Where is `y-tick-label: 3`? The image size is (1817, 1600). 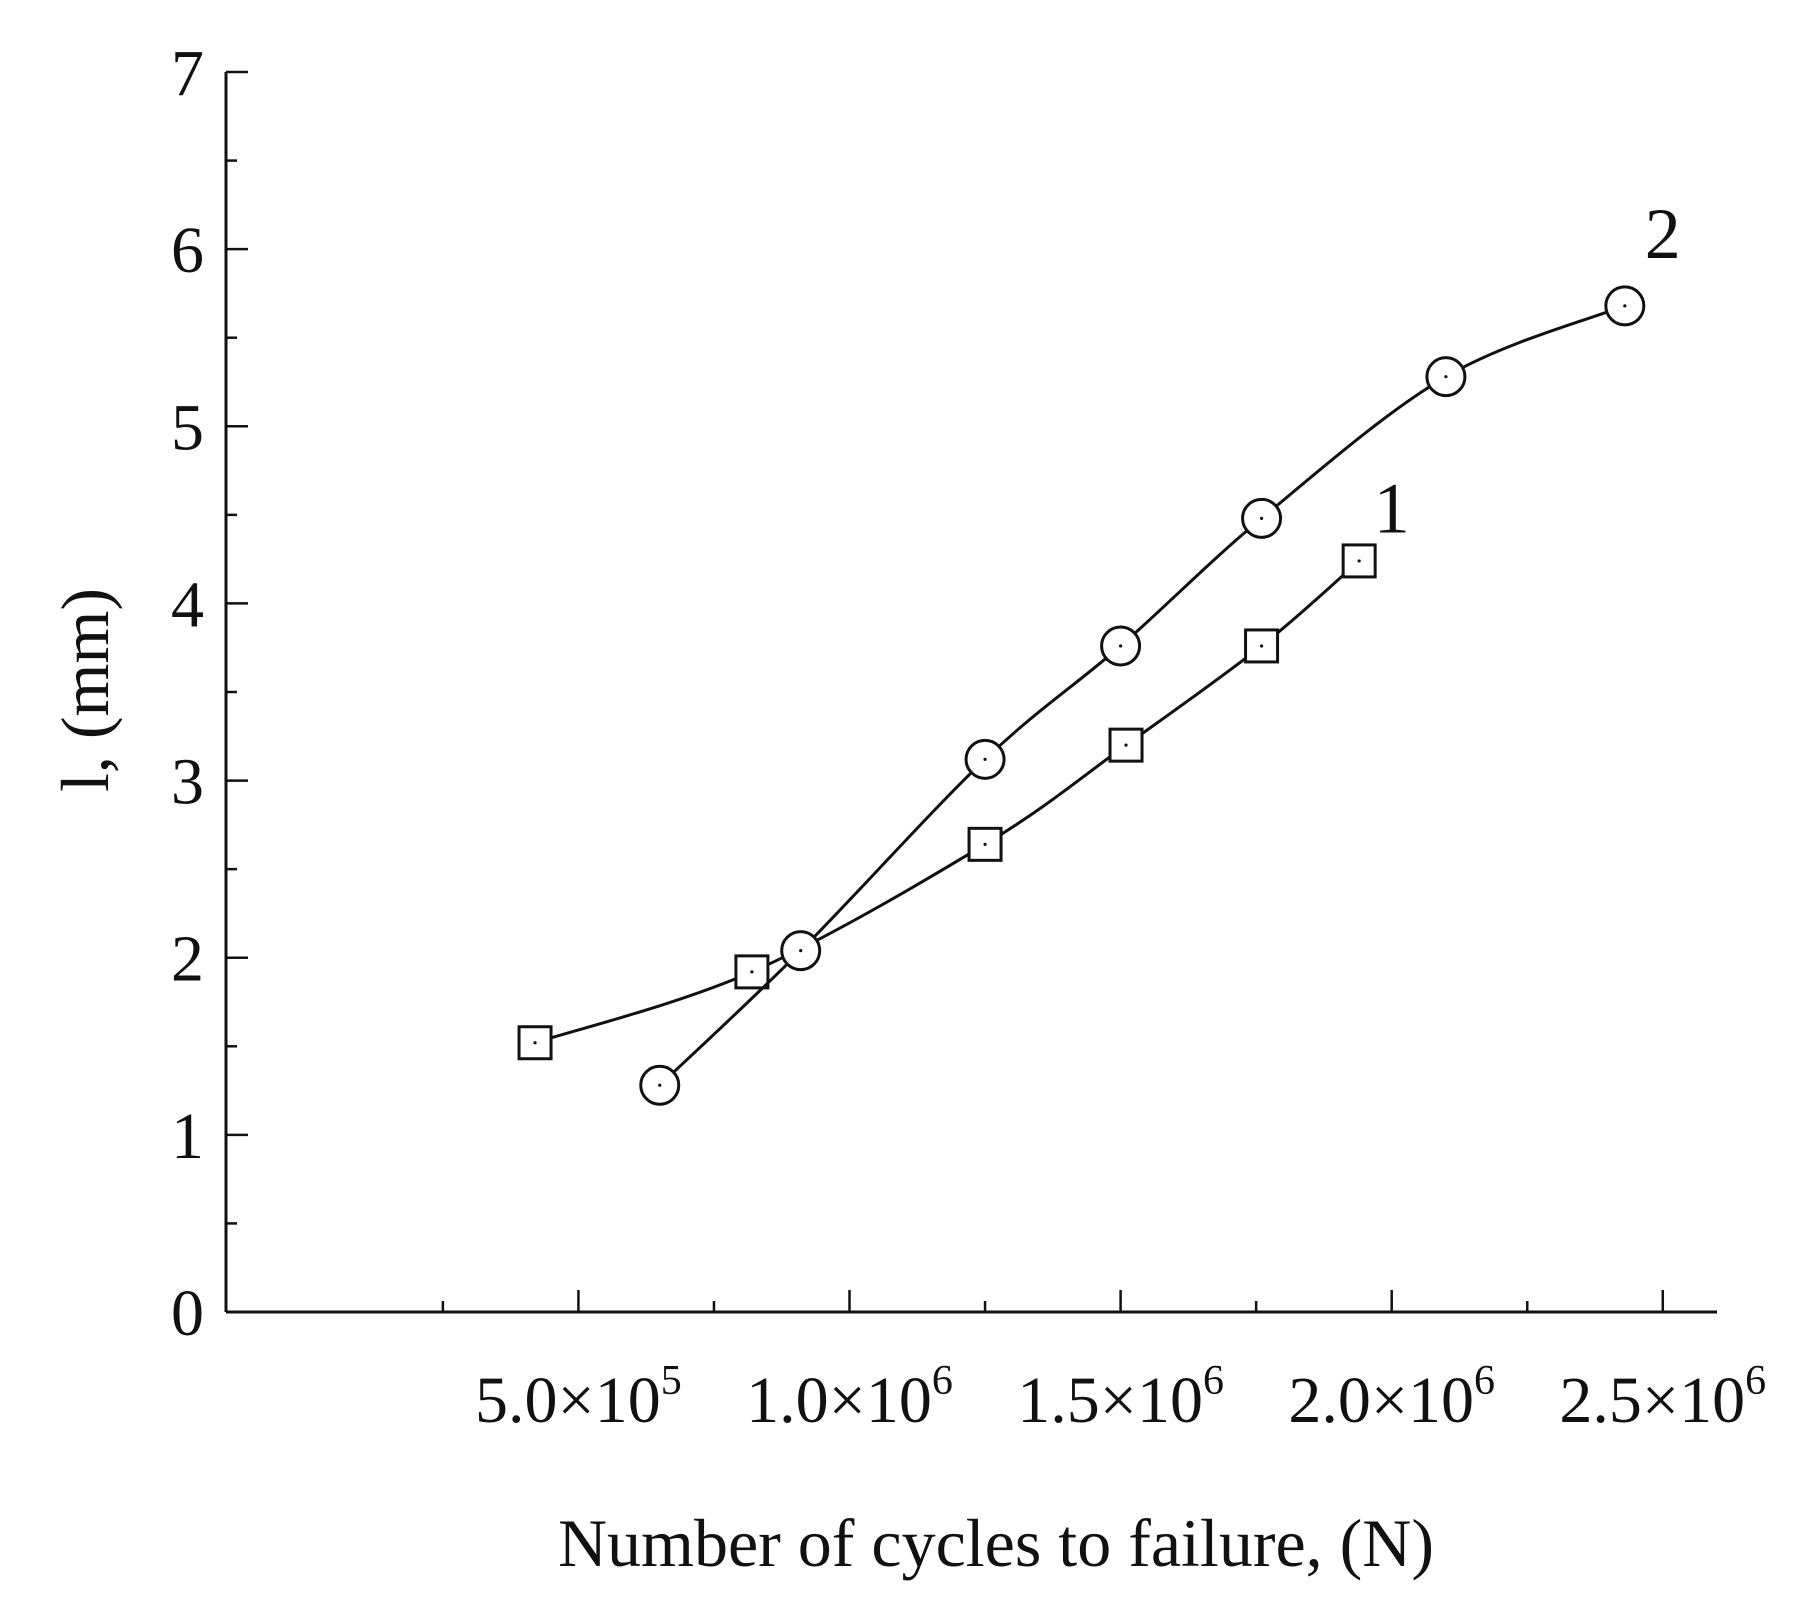 y-tick-label: 3 is located at coordinates (187, 782).